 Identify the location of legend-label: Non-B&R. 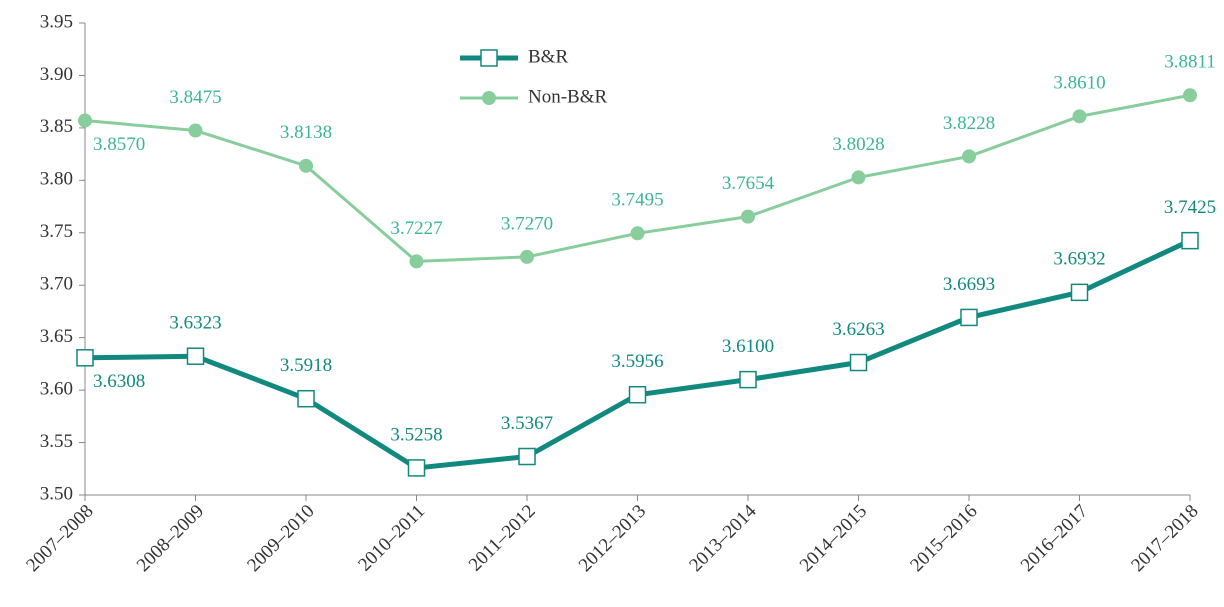
(568, 96).